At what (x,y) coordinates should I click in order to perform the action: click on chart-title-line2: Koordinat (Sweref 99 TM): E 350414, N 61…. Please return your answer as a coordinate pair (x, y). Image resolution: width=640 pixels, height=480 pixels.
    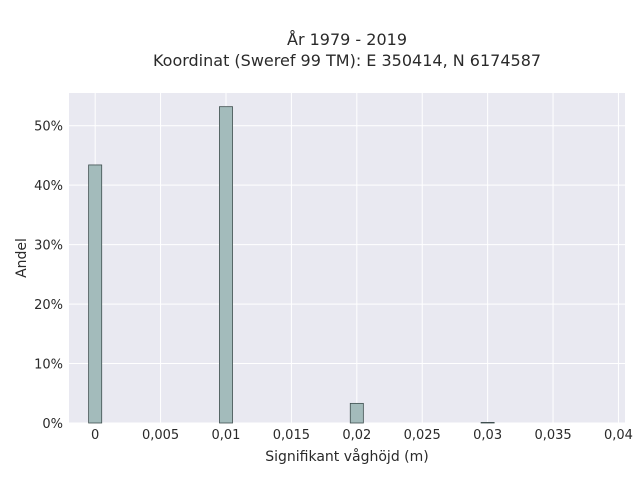
    Looking at the image, I should click on (347, 60).